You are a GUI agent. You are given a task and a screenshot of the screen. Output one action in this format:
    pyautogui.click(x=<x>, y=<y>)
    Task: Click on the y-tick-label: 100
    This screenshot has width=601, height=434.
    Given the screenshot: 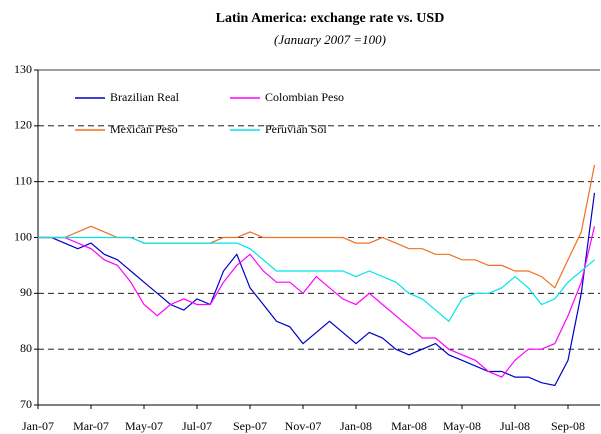 What is the action you would take?
    pyautogui.click(x=23, y=236)
    